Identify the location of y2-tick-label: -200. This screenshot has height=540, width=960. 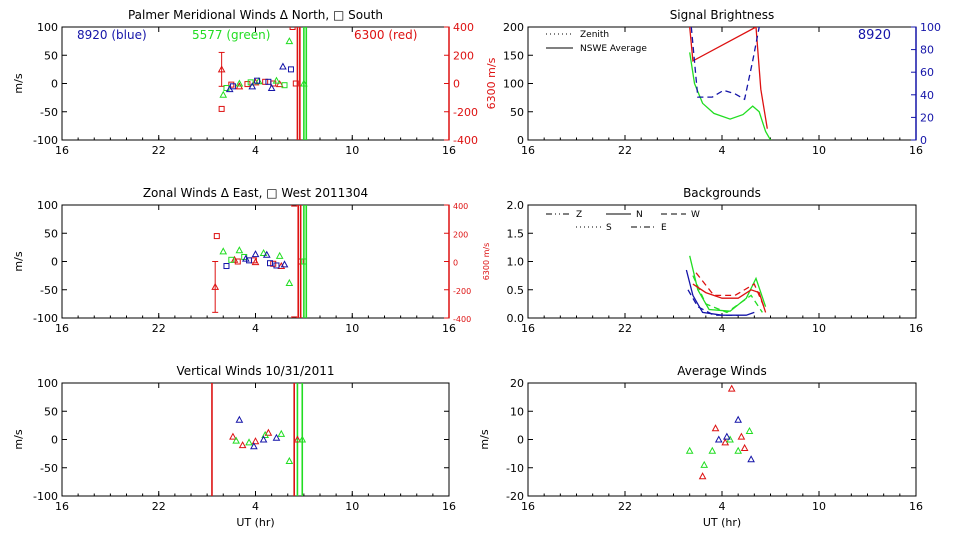
(465, 112).